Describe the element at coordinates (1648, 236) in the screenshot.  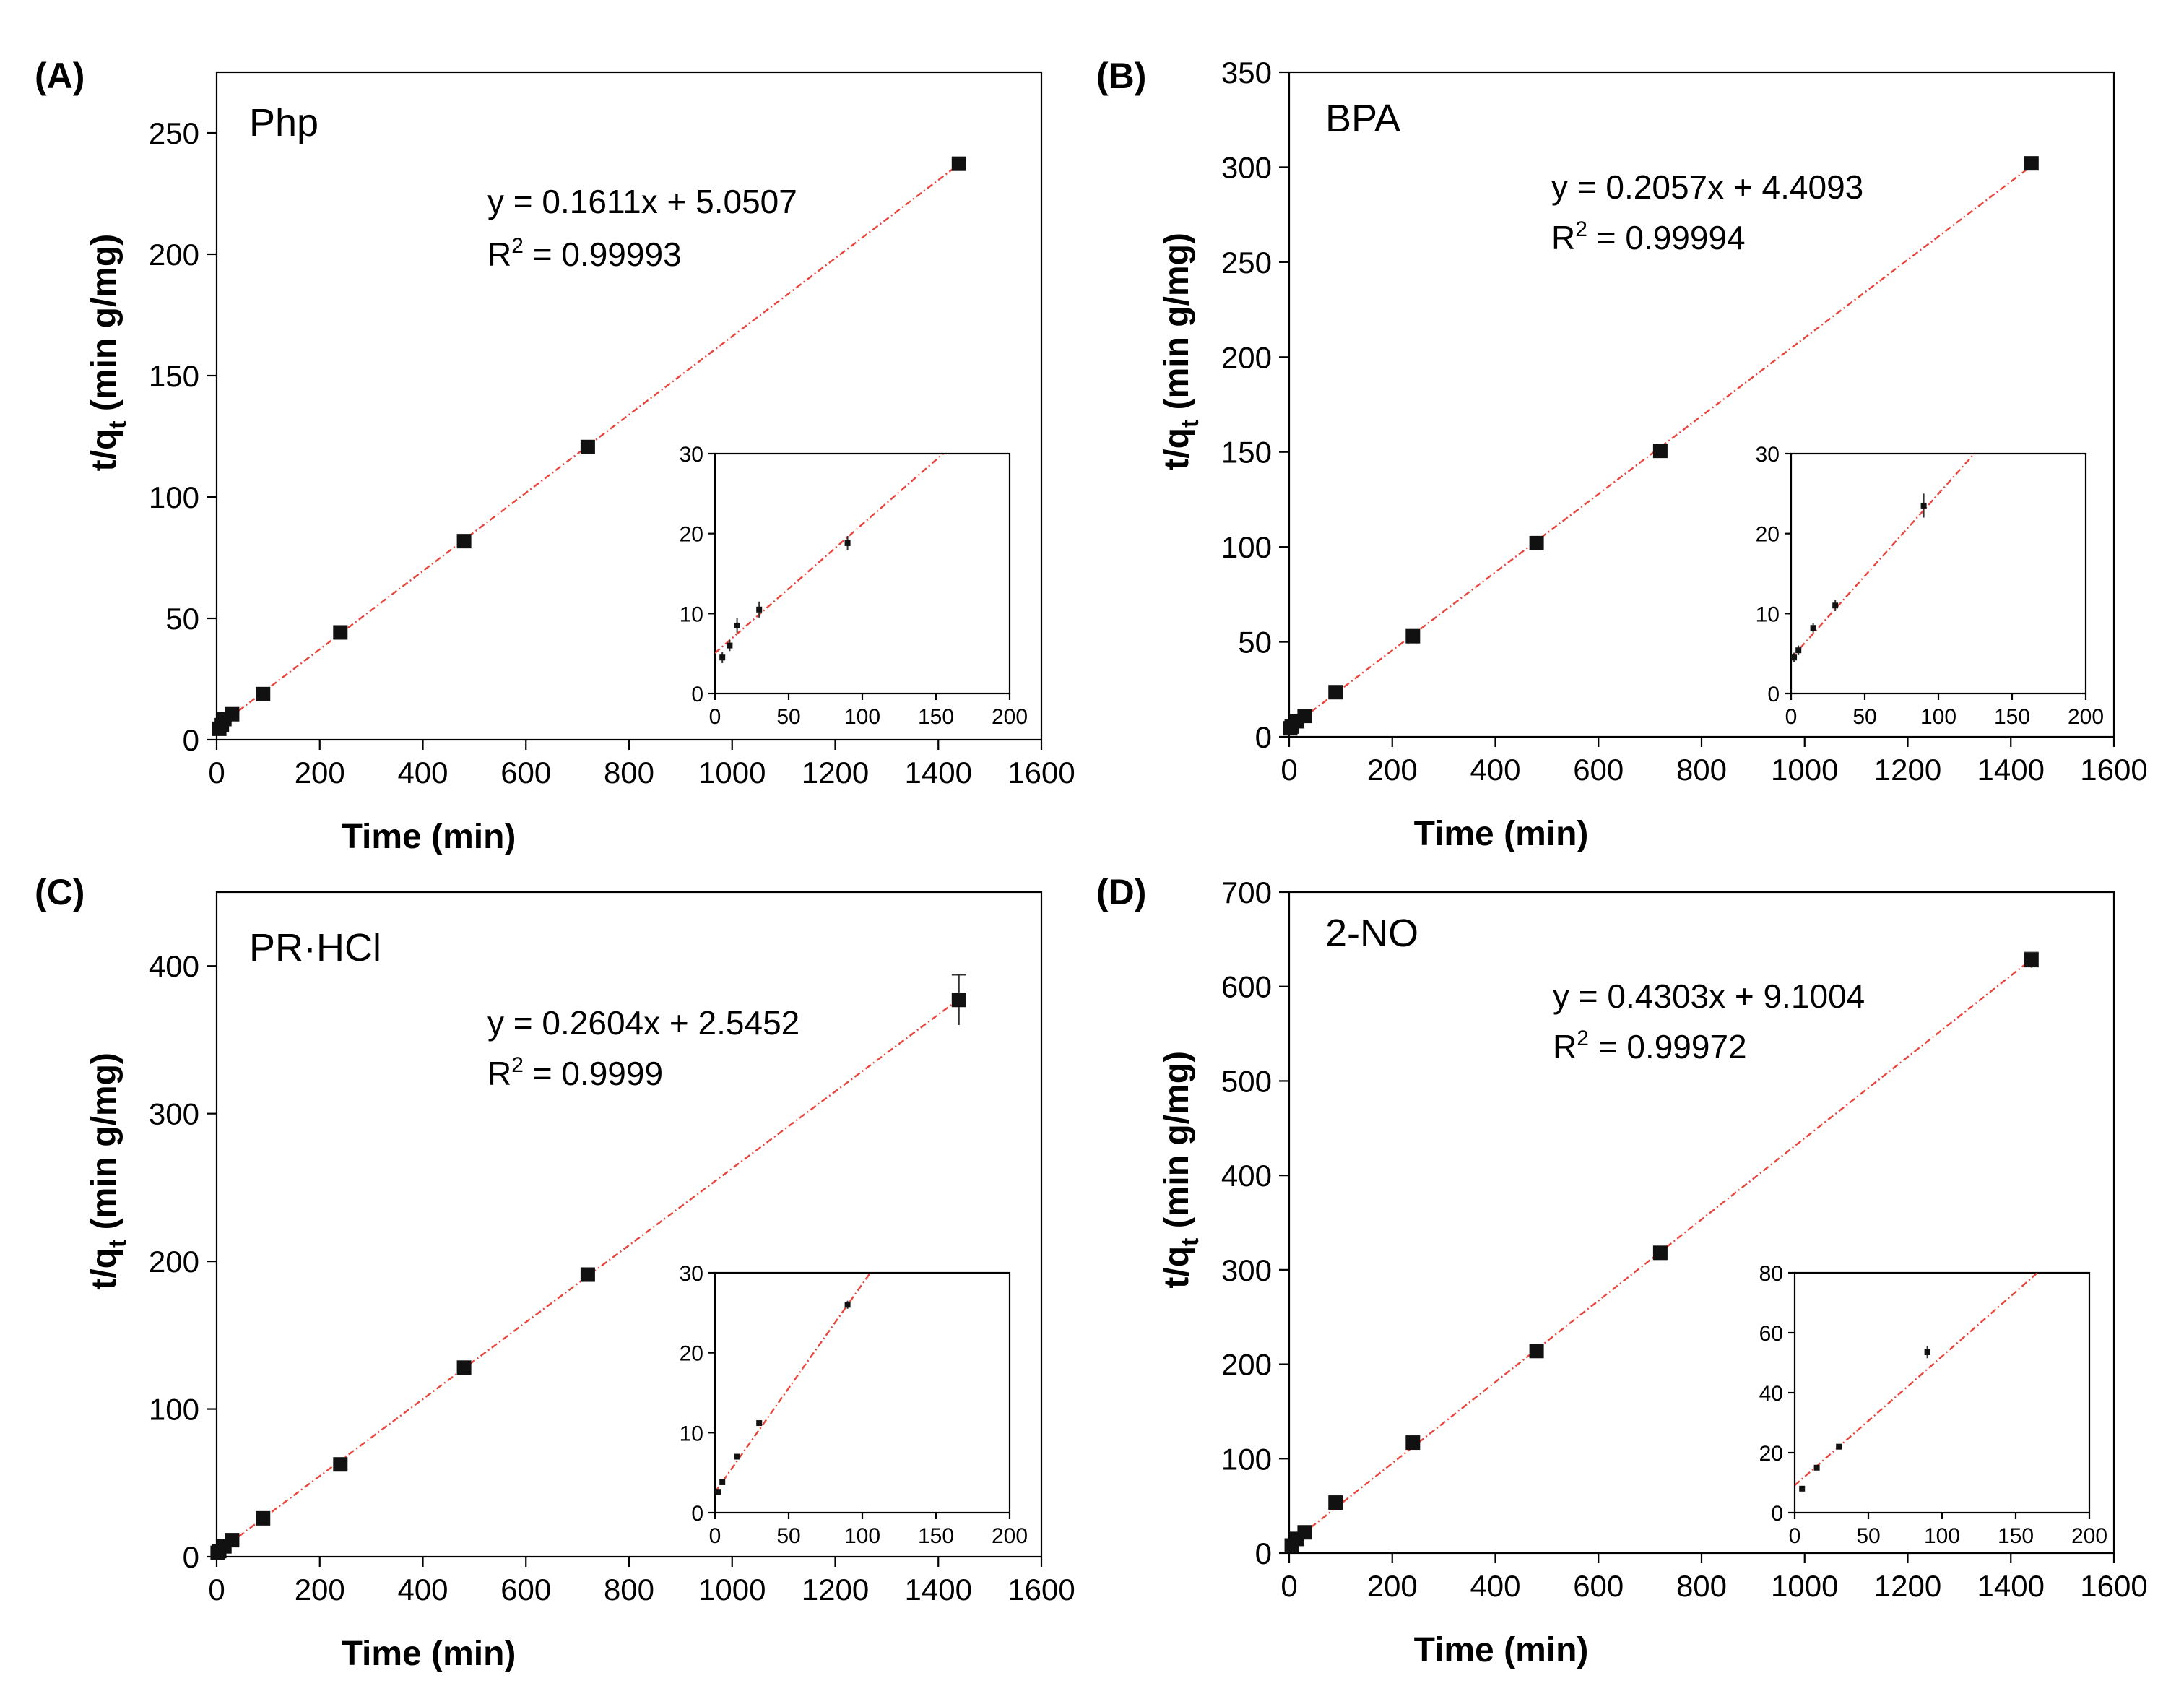
I see `r-squared: R2 = 0.99994` at that location.